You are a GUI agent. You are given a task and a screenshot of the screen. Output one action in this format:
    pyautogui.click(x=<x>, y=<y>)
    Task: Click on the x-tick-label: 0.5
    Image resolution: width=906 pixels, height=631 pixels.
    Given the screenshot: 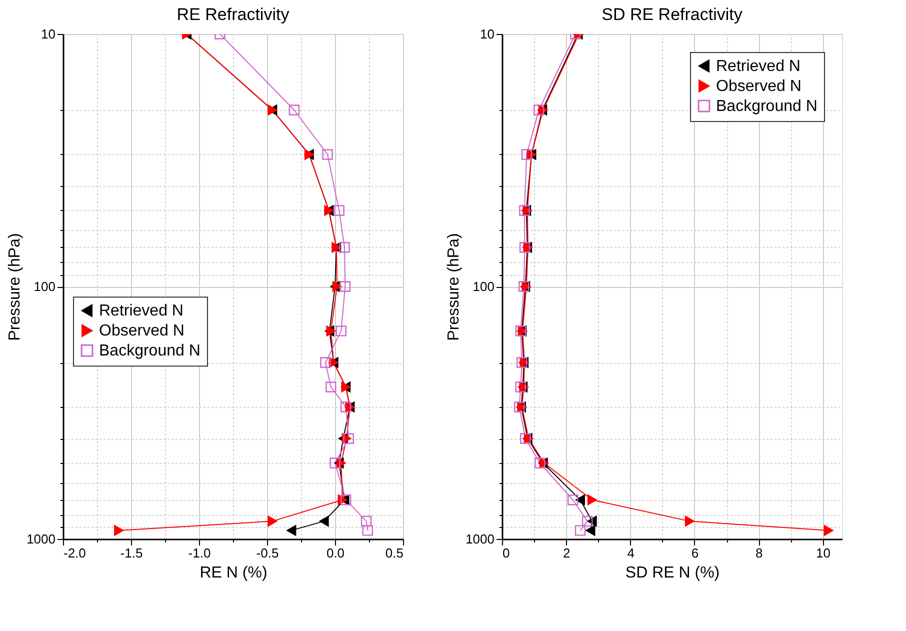 What is the action you would take?
    pyautogui.click(x=394, y=553)
    